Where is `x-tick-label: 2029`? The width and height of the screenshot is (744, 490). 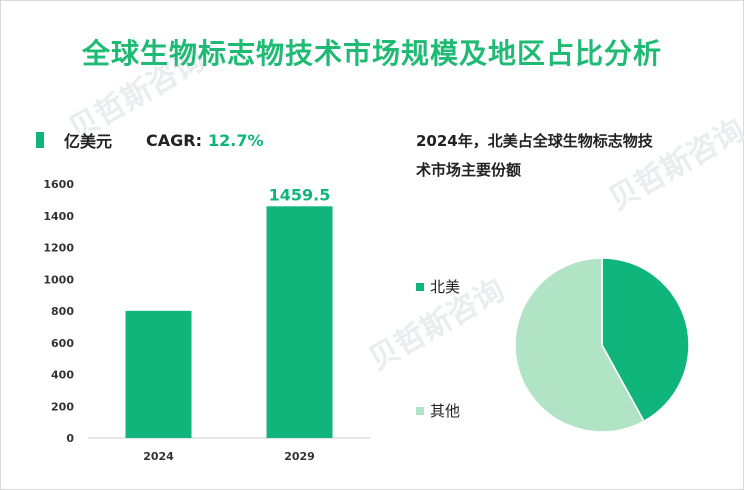
x-tick-label: 2029 is located at coordinates (299, 456).